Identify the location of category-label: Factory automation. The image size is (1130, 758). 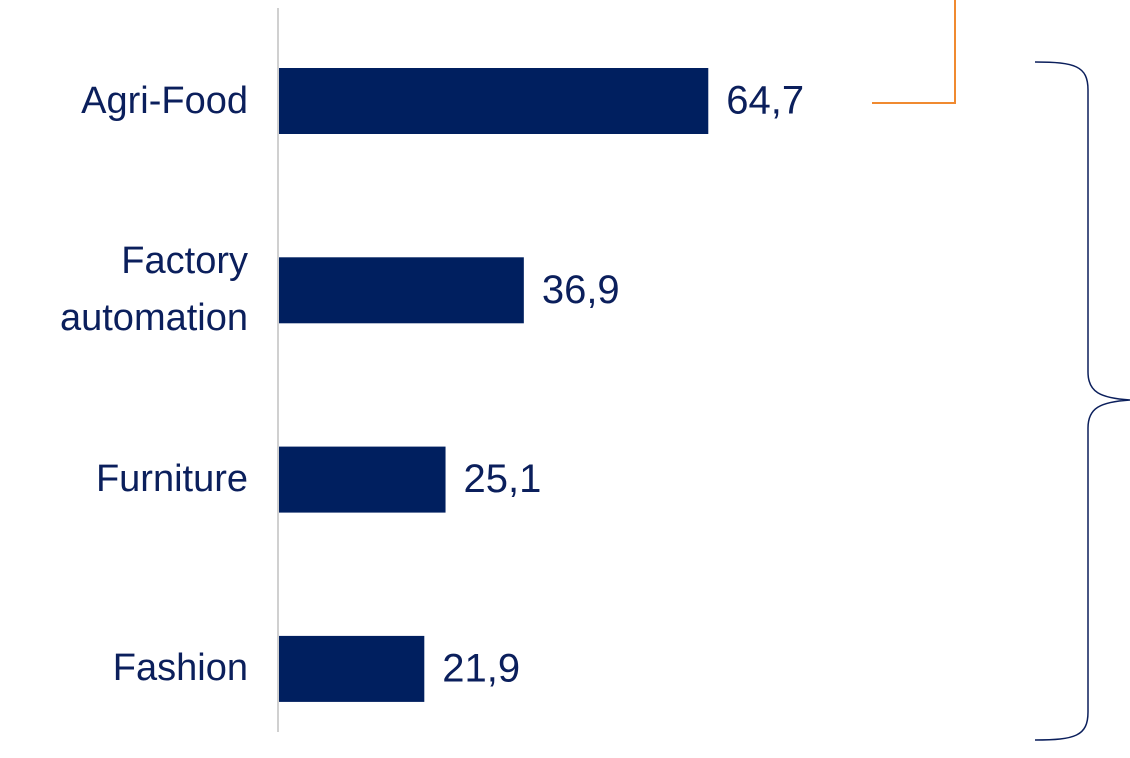
(153, 290).